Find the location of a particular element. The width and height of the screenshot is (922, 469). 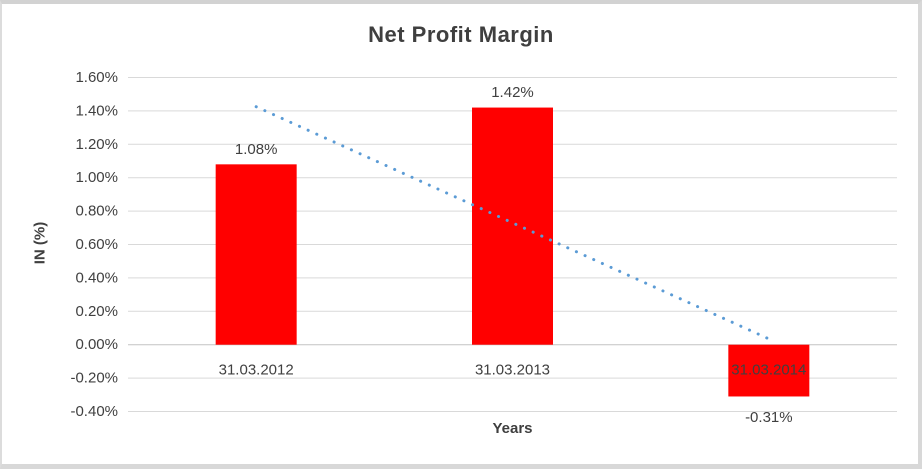

y-tick-label: 1.60% is located at coordinates (96, 77).